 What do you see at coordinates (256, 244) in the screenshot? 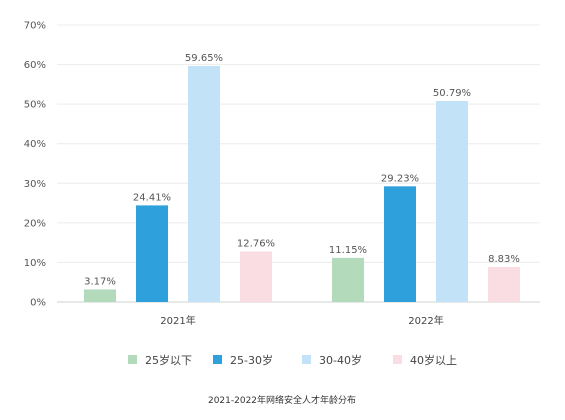
I see `data-label: 12.76%` at bounding box center [256, 244].